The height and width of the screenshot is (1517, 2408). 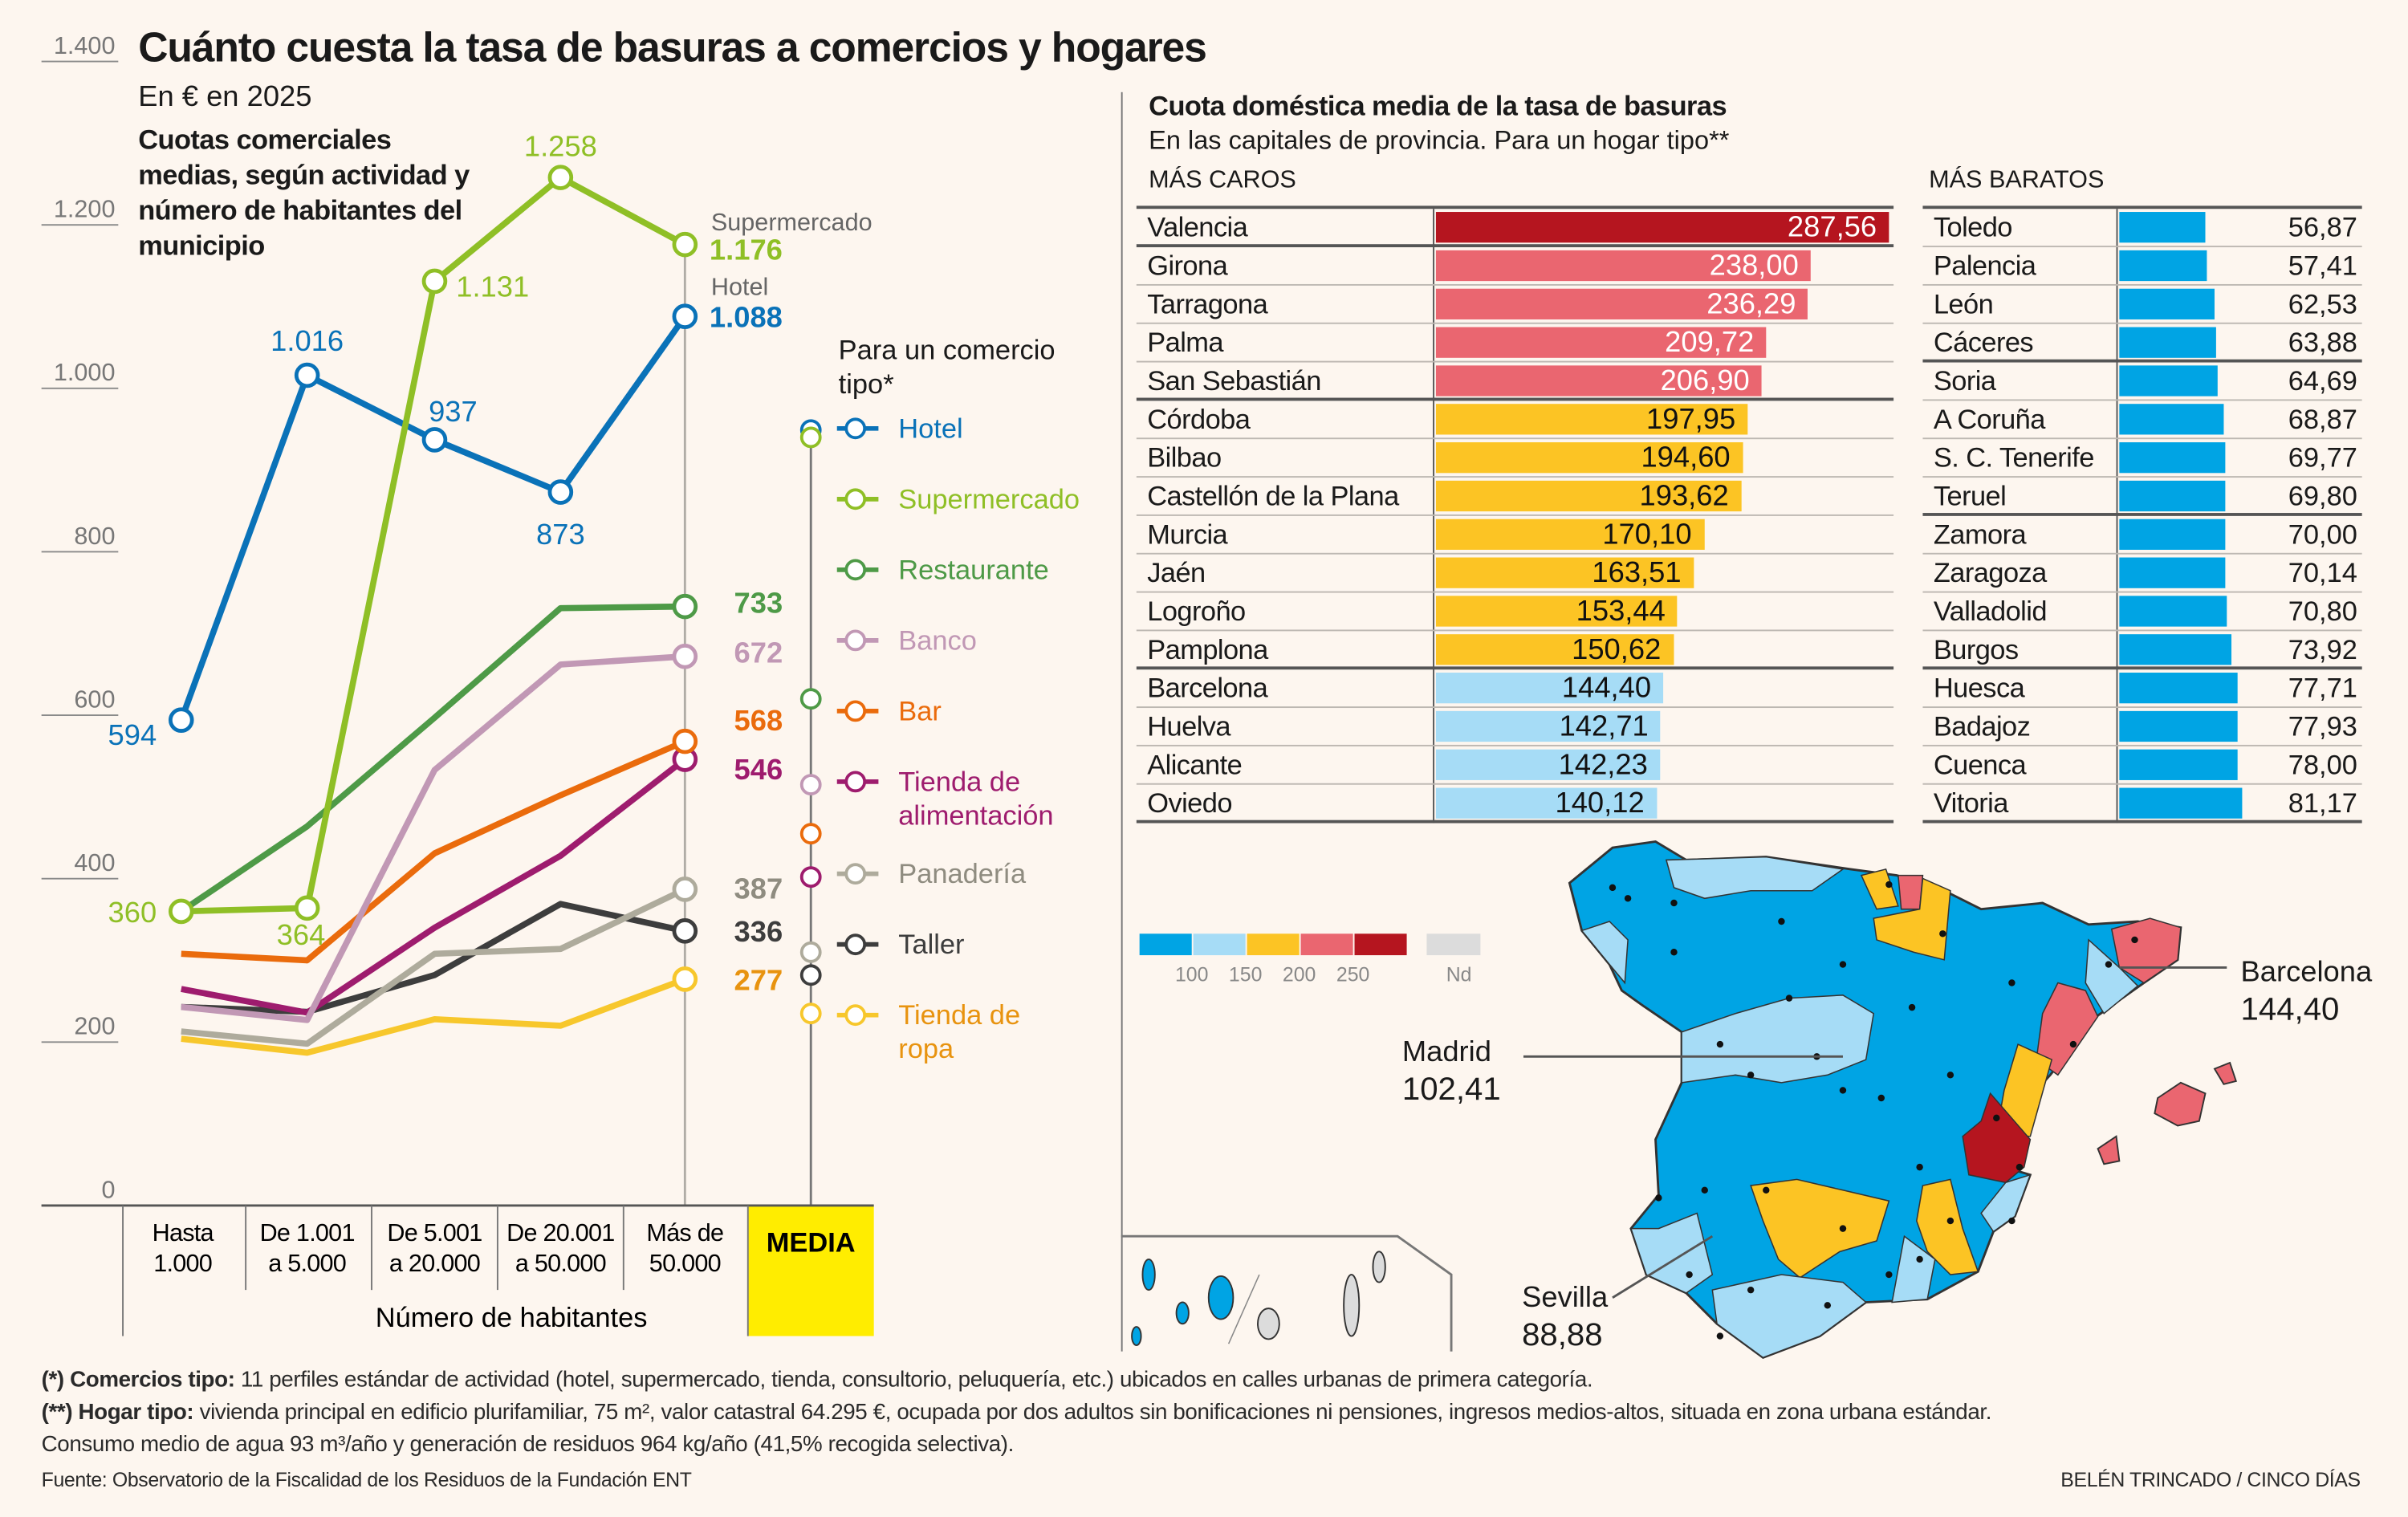 What do you see at coordinates (2322, 303) in the screenshot?
I see `value-label: 62,53` at bounding box center [2322, 303].